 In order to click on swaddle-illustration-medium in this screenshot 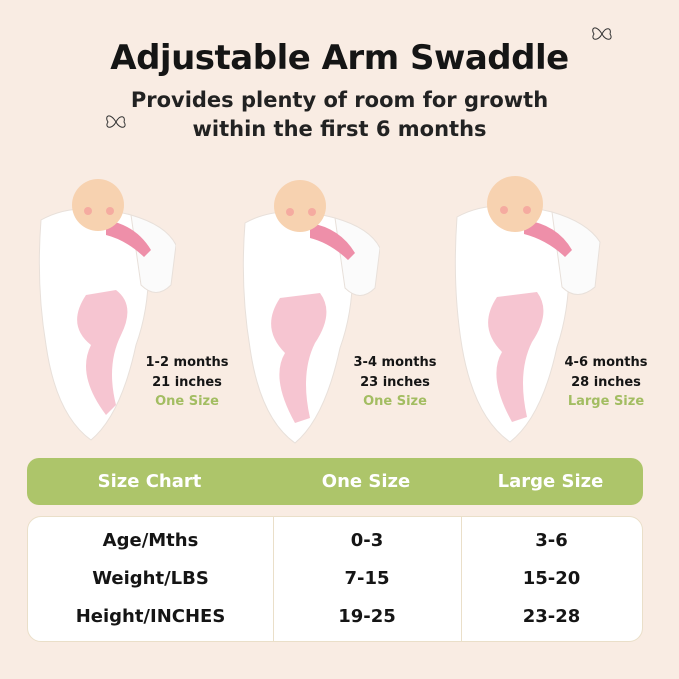, I will do `click(311, 312)`.